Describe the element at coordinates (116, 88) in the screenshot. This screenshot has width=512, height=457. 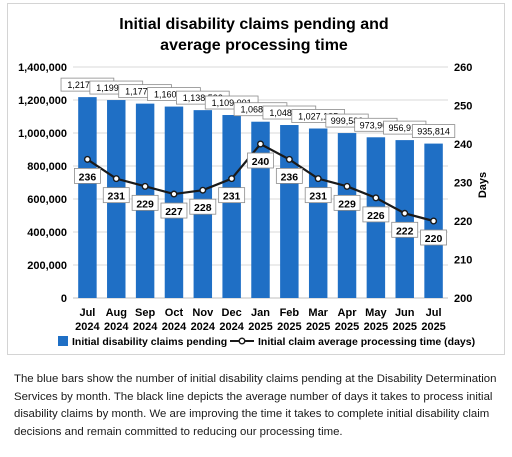
I see `bar-data-label: 1,199,676` at that location.